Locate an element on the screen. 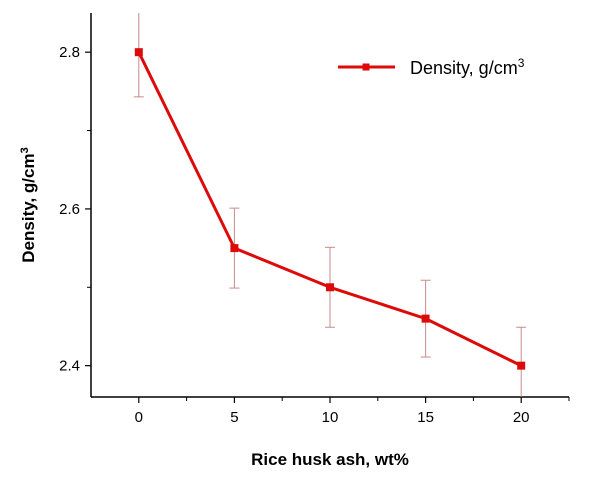  y-axis-title-base: Density, g/cm is located at coordinates (28, 207).